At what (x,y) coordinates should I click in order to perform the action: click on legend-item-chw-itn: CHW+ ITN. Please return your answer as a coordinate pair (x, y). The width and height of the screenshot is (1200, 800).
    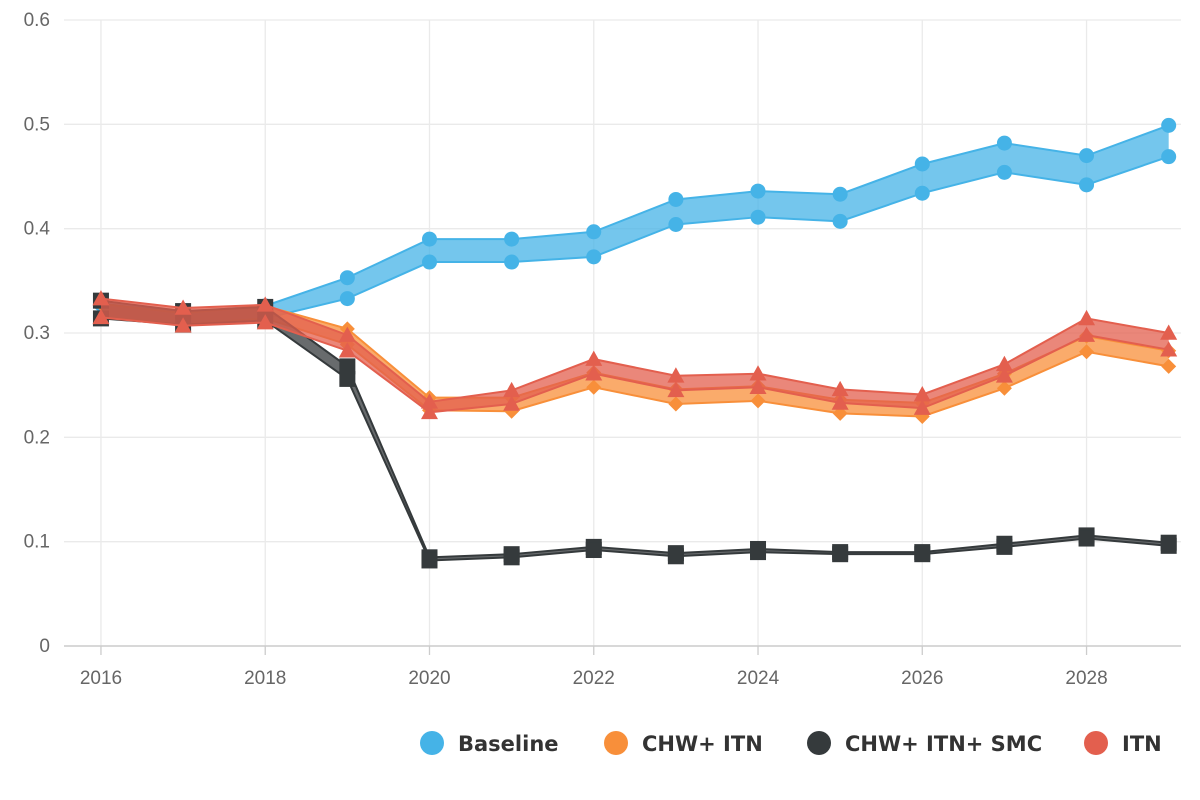
    Looking at the image, I should click on (683, 743).